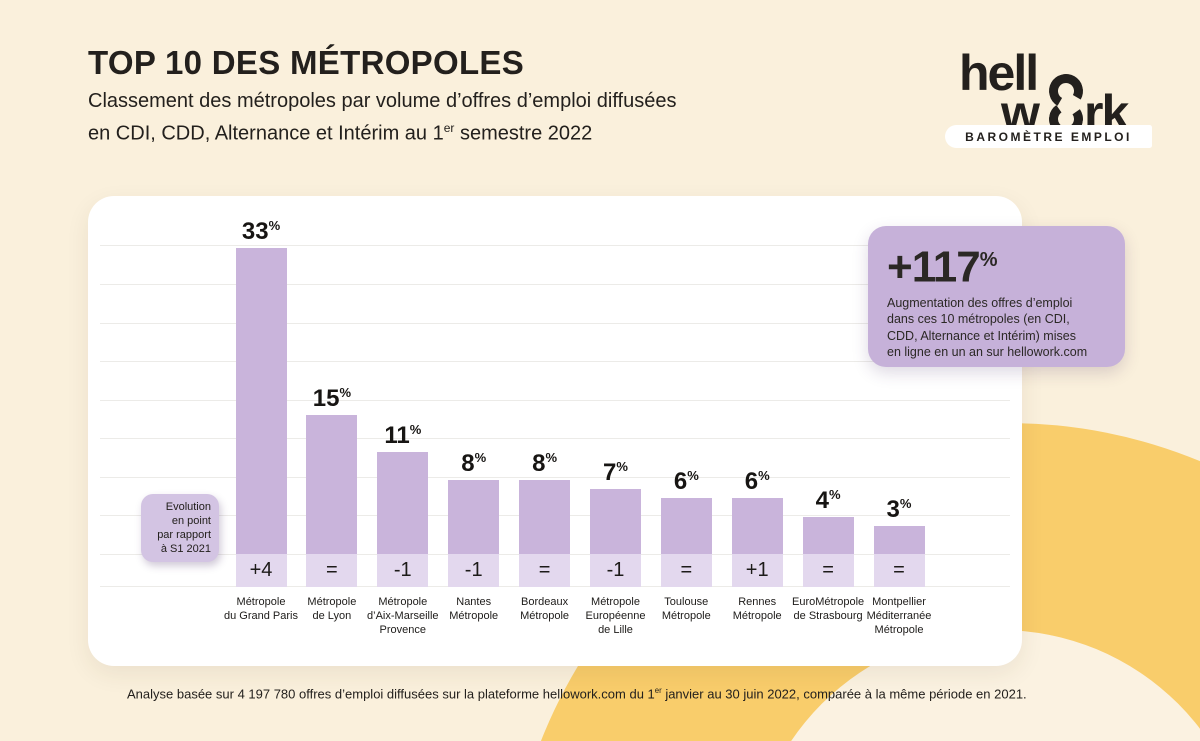 This screenshot has width=1200, height=741. I want to click on category-label: Montpellier Méditerranée Métropole, so click(899, 616).